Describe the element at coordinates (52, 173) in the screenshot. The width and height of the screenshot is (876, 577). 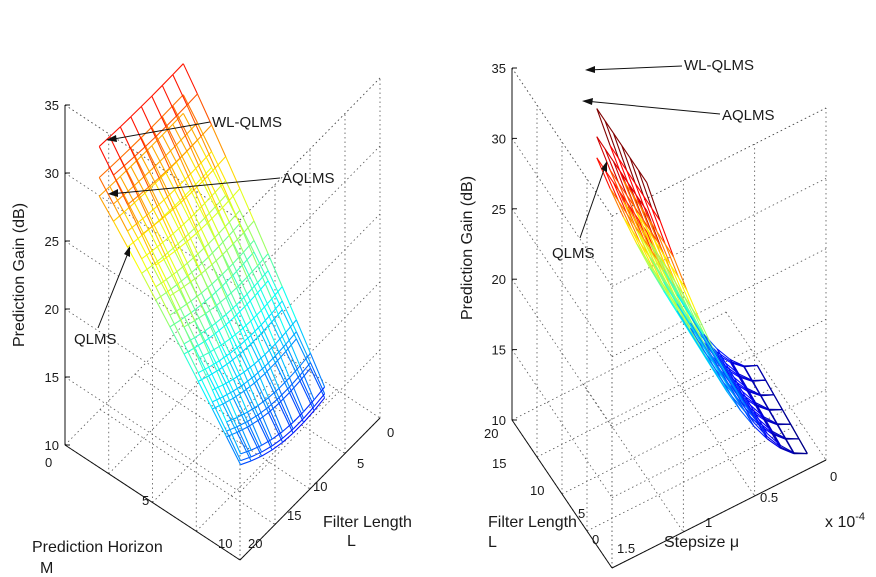
I see `left-z-tick: 30` at that location.